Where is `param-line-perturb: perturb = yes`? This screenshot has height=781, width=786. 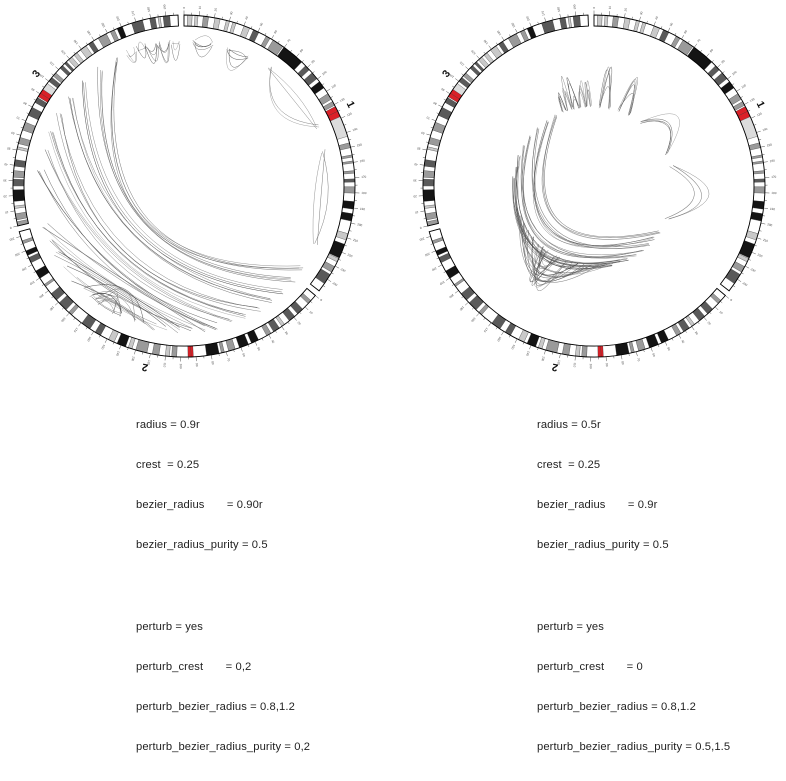 param-line-perturb: perturb = yes is located at coordinates (633, 627).